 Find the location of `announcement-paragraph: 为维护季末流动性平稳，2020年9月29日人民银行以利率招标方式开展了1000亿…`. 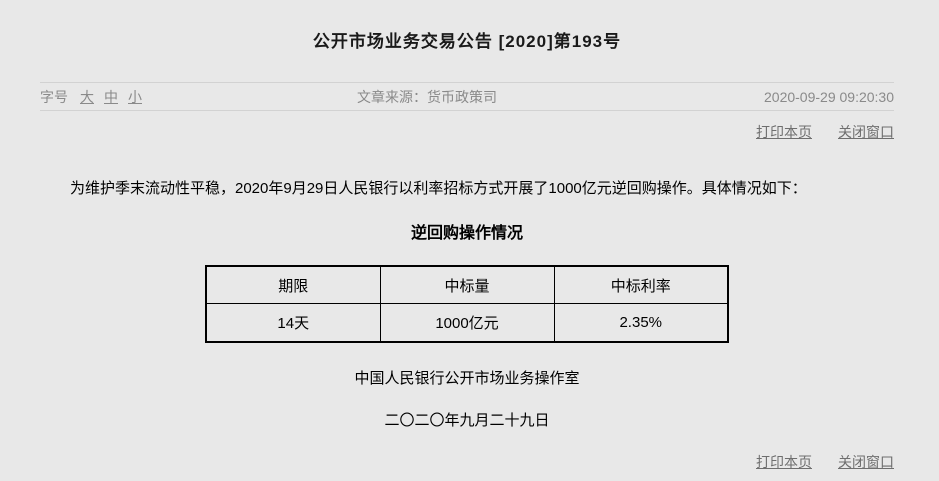

announcement-paragraph: 为维护季末流动性平稳，2020年9月29日人民银行以利率招标方式开展了1000亿… is located at coordinates (438, 188).